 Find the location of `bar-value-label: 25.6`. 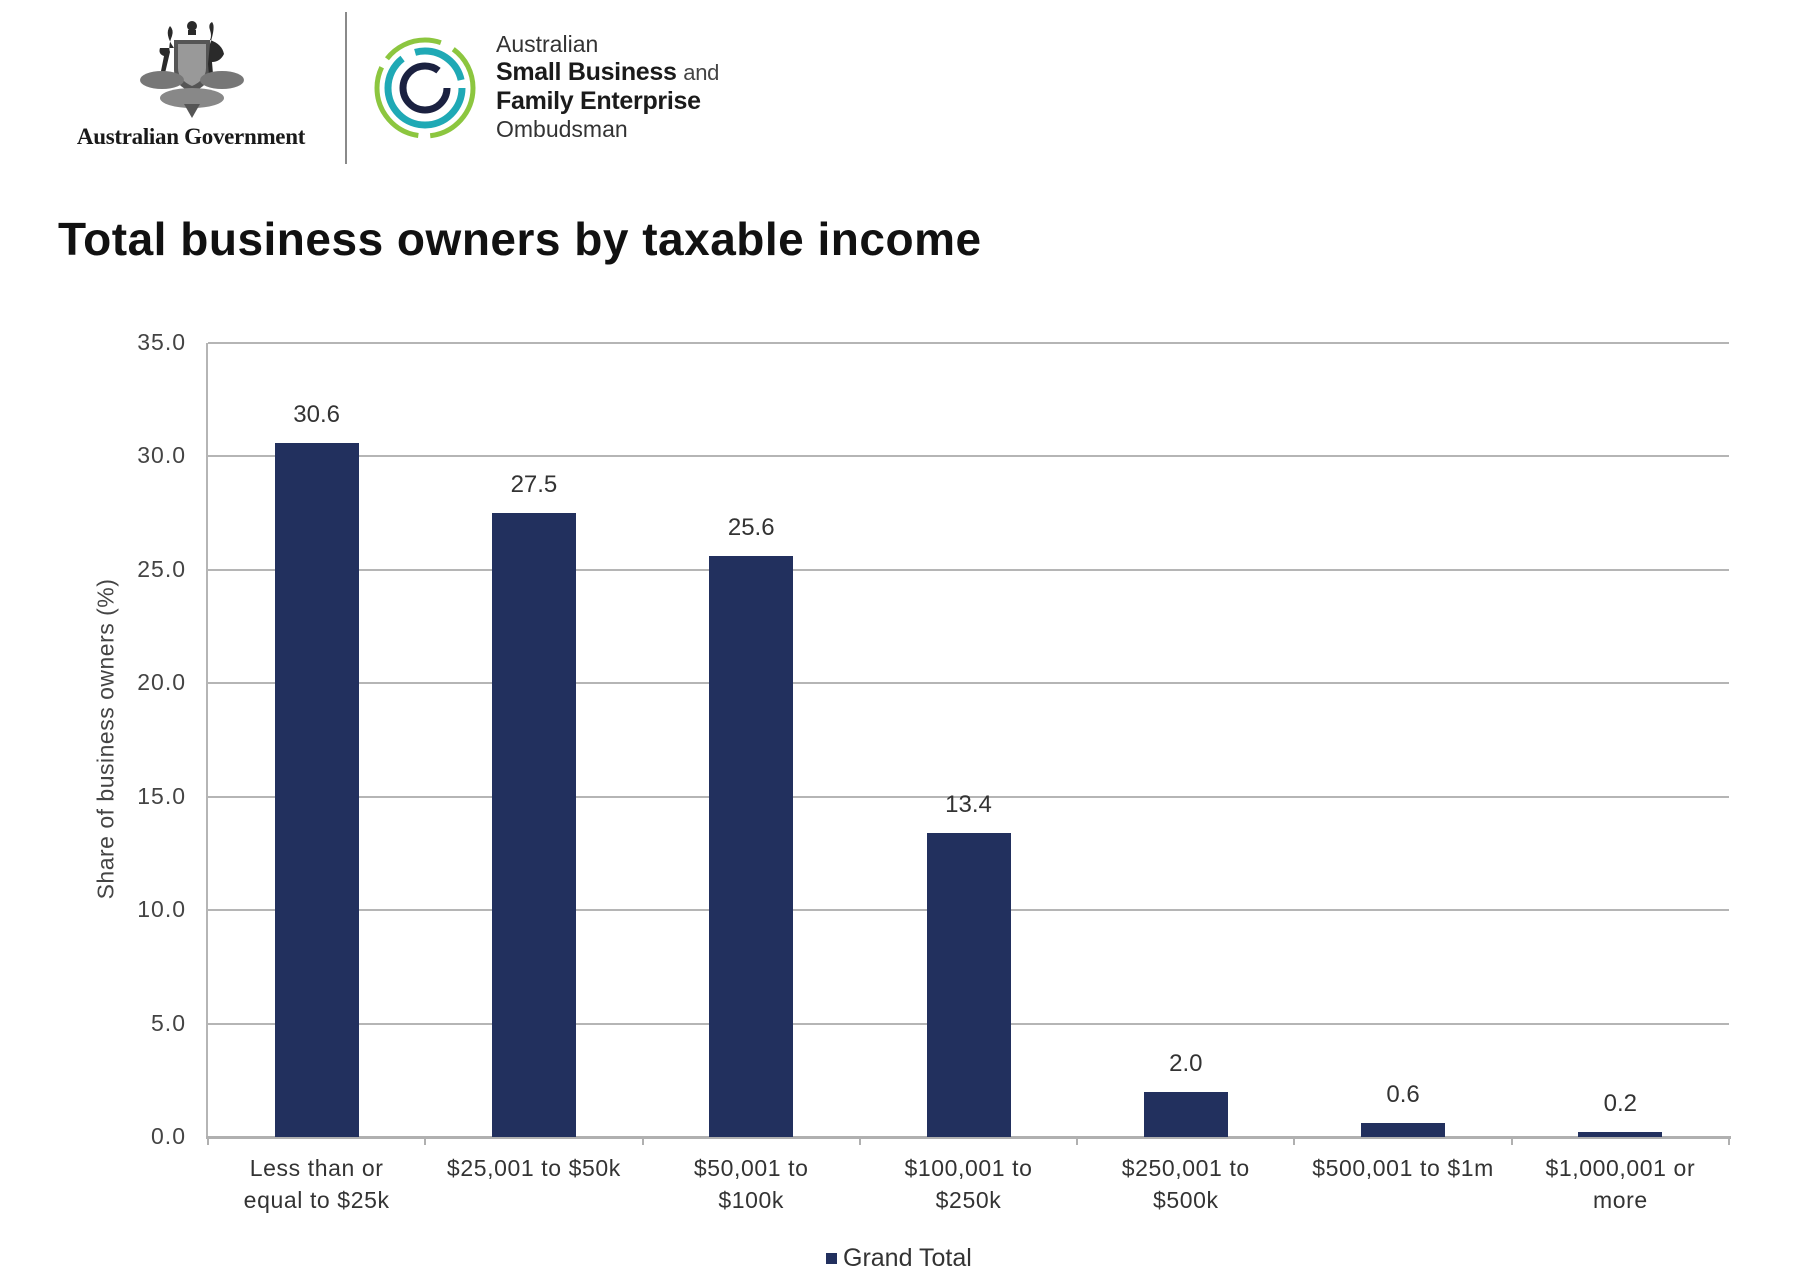

bar-value-label: 25.6 is located at coordinates (751, 528).